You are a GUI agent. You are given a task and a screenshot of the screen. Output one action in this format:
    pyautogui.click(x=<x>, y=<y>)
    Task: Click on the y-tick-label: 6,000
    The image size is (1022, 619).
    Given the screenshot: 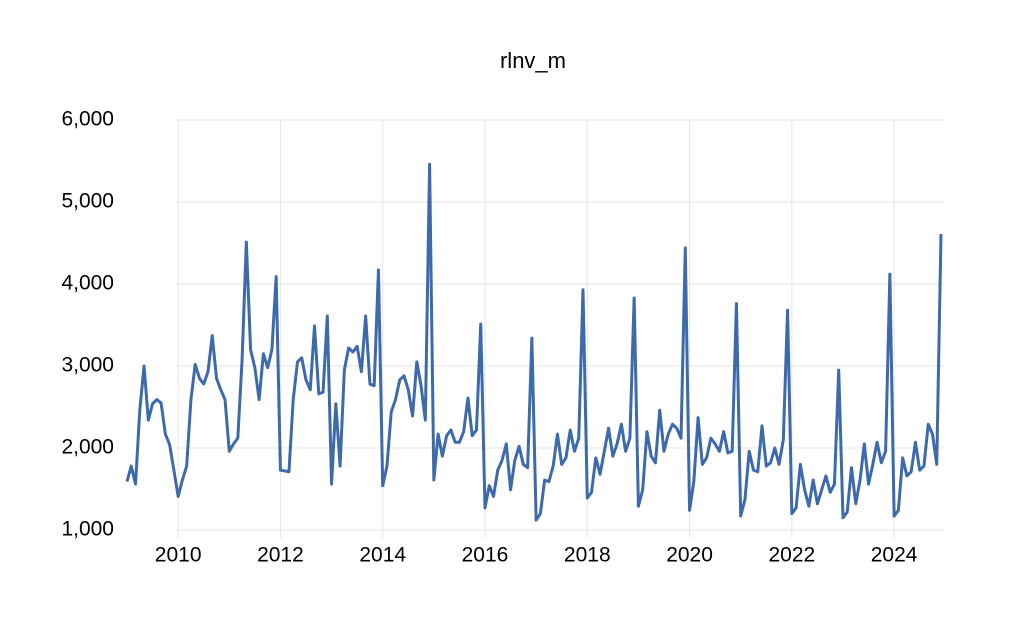 What is the action you would take?
    pyautogui.click(x=87, y=119)
    